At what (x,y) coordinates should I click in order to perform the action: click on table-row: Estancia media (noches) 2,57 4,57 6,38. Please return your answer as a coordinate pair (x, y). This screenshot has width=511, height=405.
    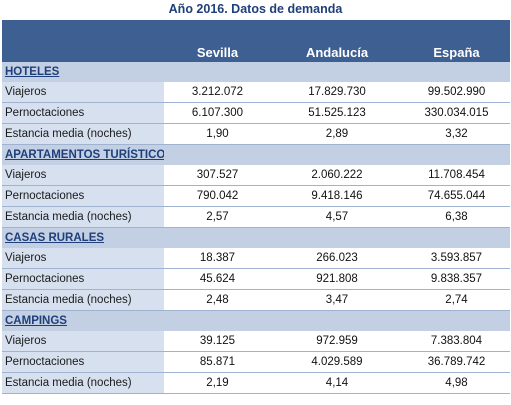
    Looking at the image, I should click on (256, 217).